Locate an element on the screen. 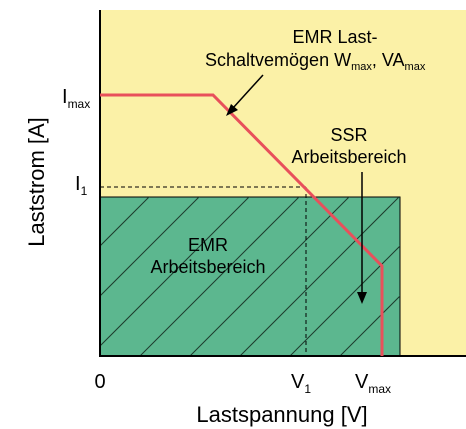 Image resolution: width=466 pixels, height=429 pixels. ssr-label-line2: Arbeitsbereich is located at coordinates (348, 157).